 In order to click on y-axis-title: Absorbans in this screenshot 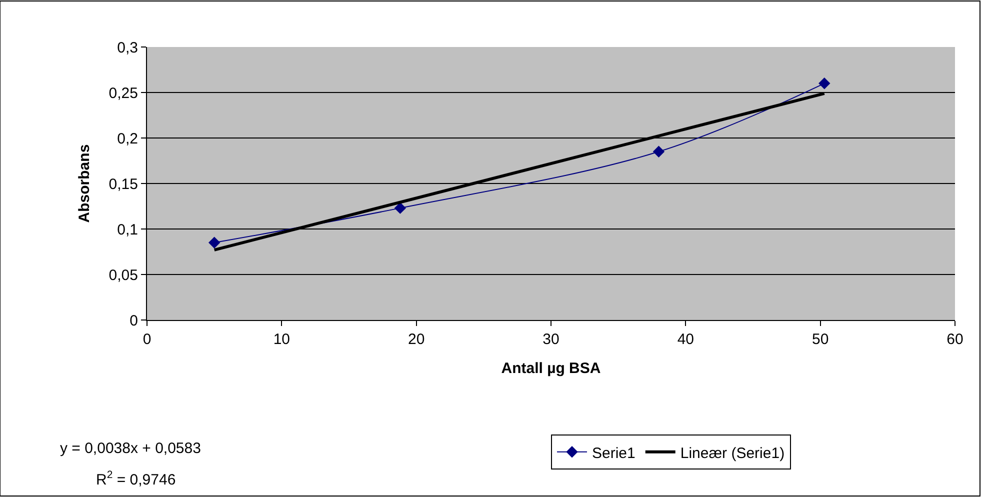, I will do `click(85, 183)`.